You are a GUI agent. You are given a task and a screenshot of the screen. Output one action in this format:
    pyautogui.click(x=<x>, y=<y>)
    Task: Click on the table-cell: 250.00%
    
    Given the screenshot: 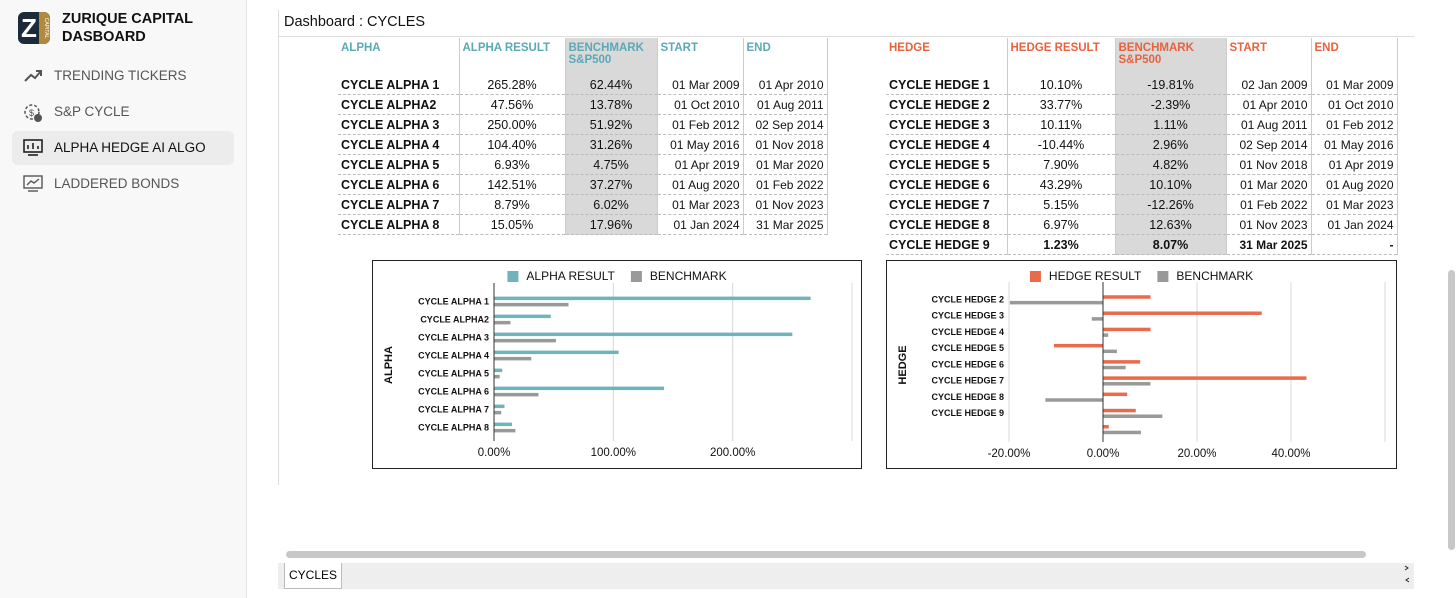 What is the action you would take?
    pyautogui.click(x=512, y=124)
    